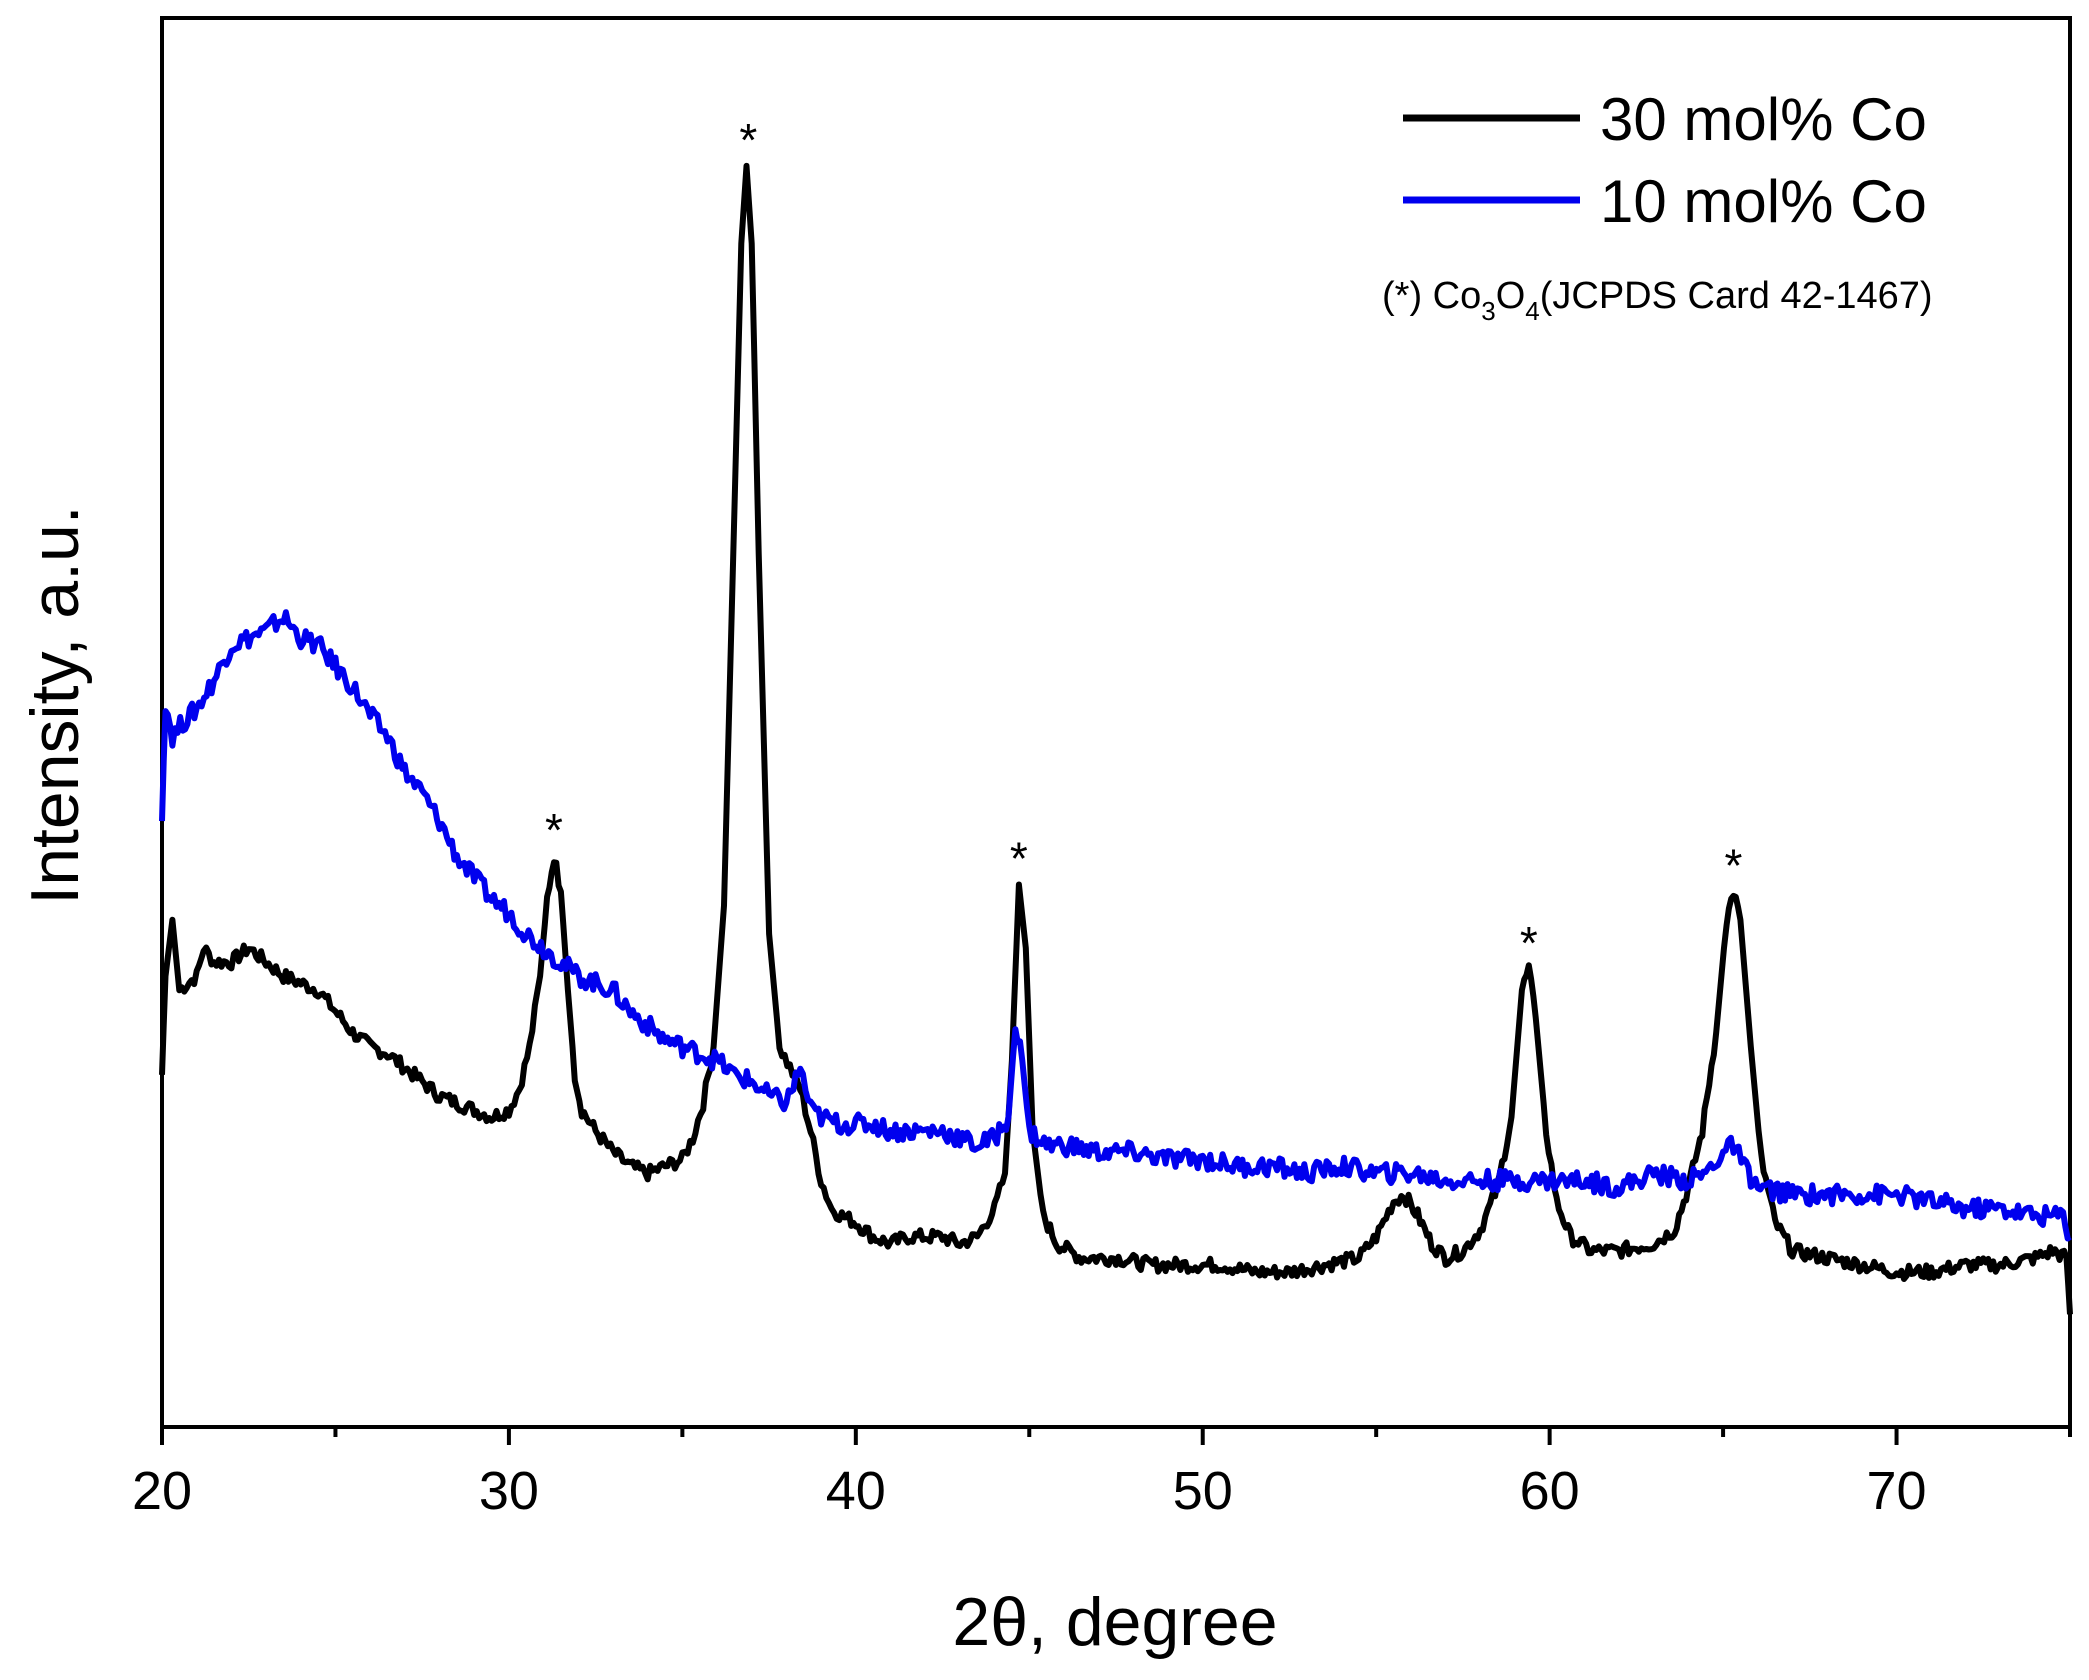 Image resolution: width=2089 pixels, height=1680 pixels. I want to click on ticks-layer: 20 30 40 50 60 70, so click(1102, 1474).